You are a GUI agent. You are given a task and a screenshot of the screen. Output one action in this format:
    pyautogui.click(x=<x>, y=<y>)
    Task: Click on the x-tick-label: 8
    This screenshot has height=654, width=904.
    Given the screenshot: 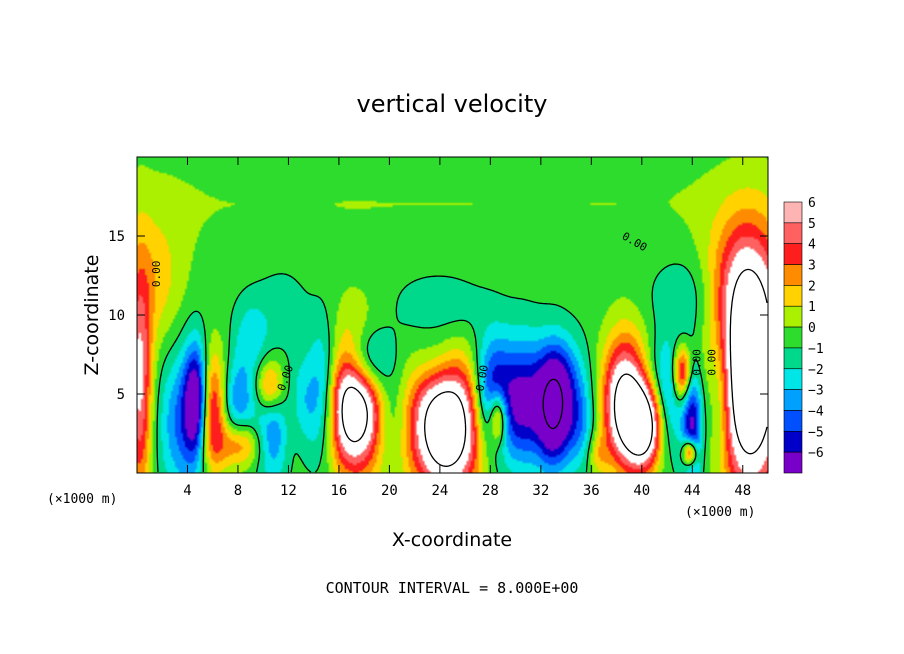 What is the action you would take?
    pyautogui.click(x=238, y=491)
    